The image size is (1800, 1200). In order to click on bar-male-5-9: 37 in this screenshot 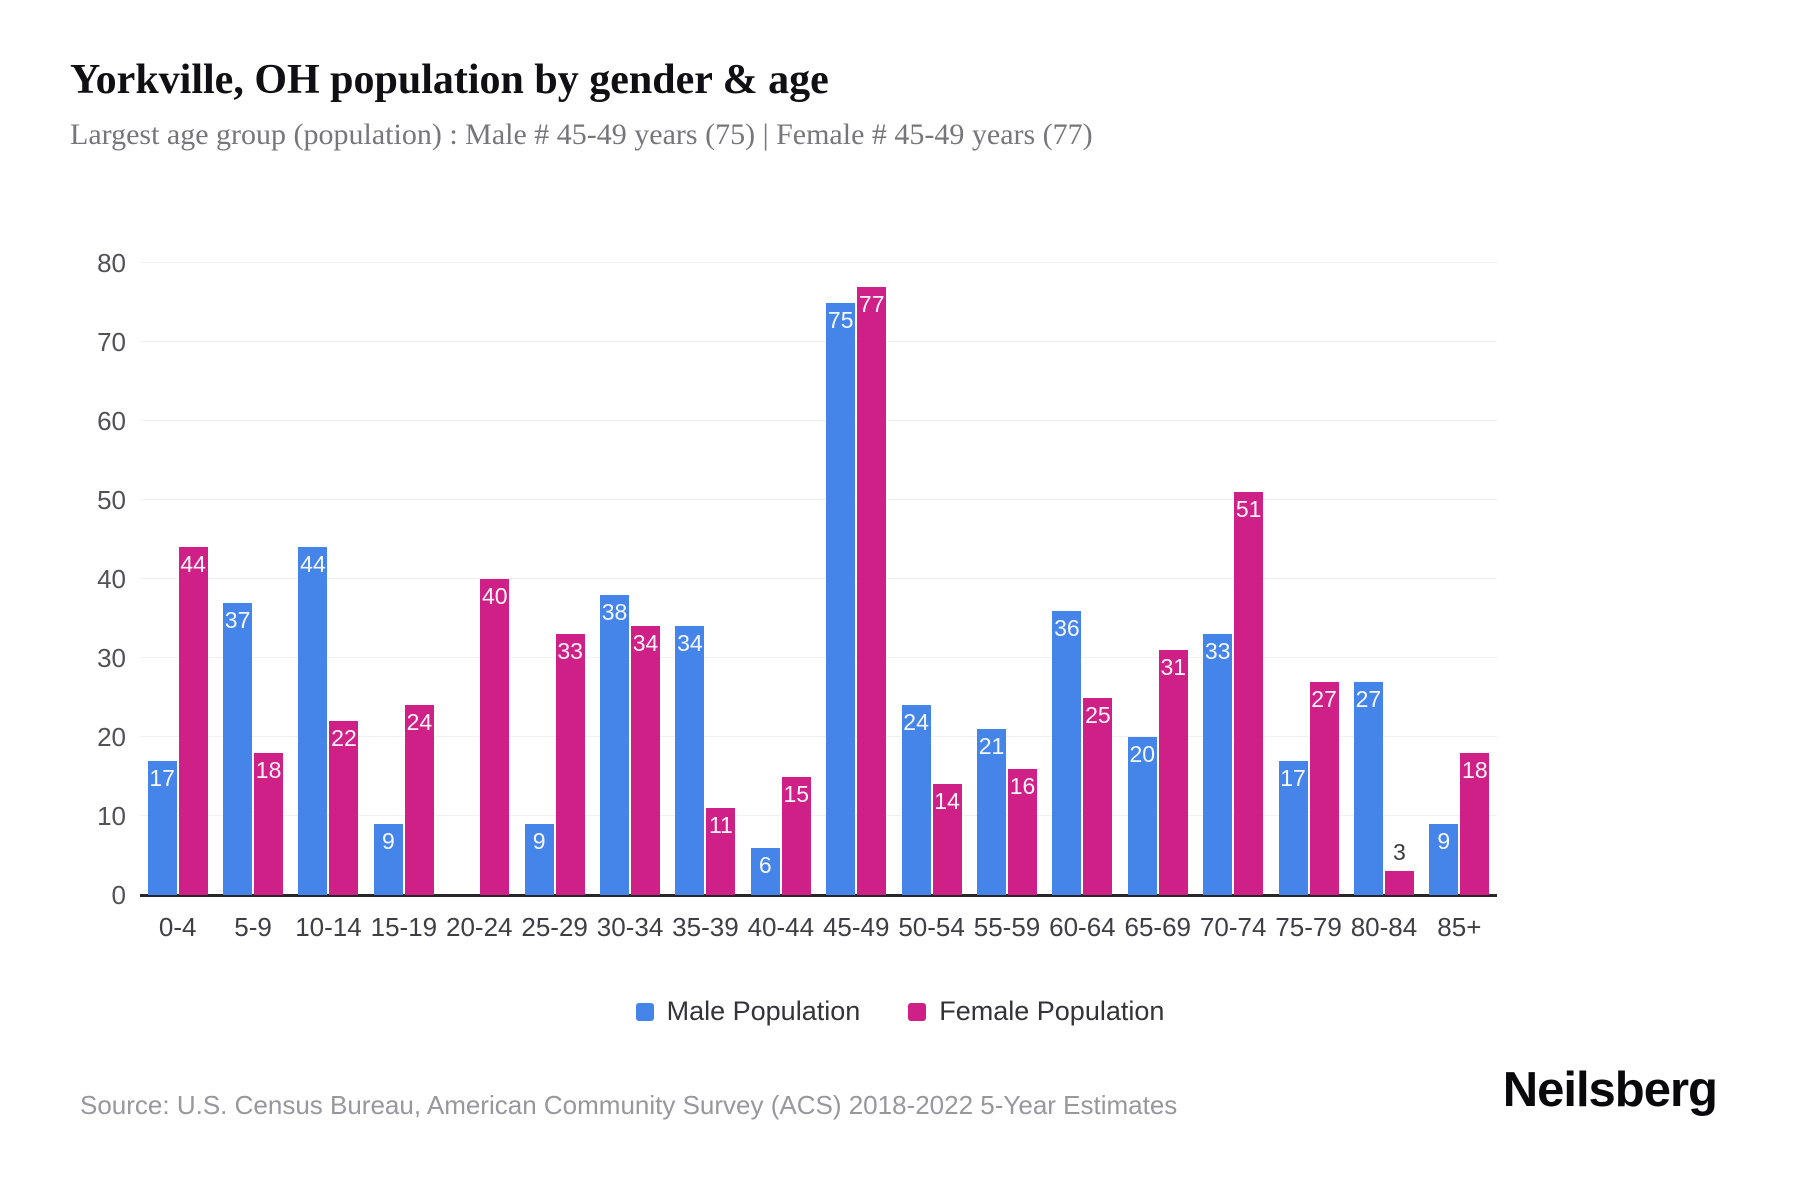, I will do `click(238, 748)`.